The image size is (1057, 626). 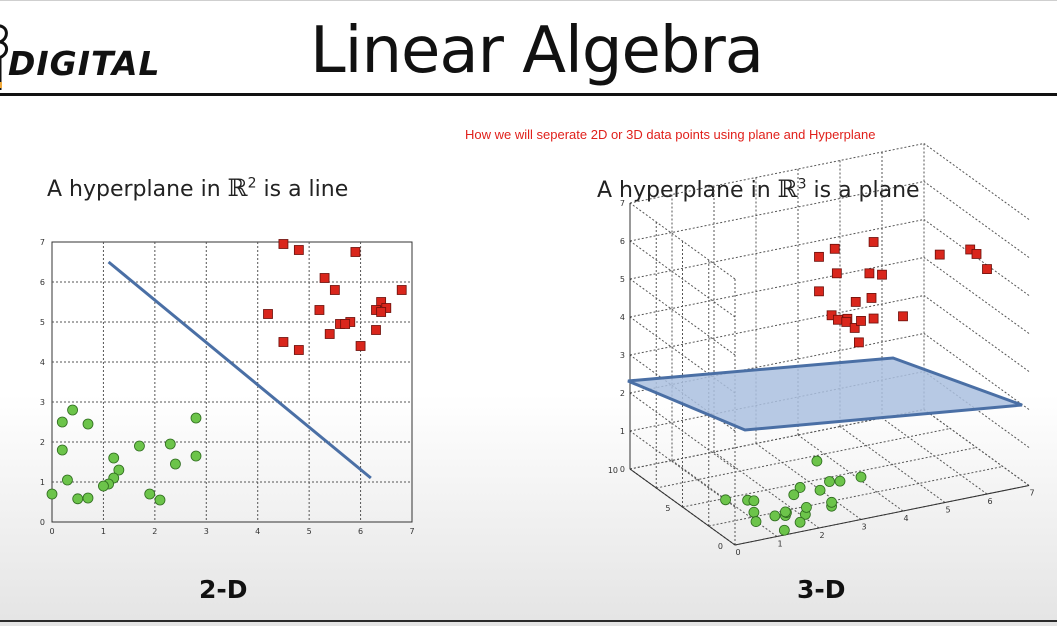 What do you see at coordinates (42, 442) in the screenshot?
I see `y-tick-label: 2` at bounding box center [42, 442].